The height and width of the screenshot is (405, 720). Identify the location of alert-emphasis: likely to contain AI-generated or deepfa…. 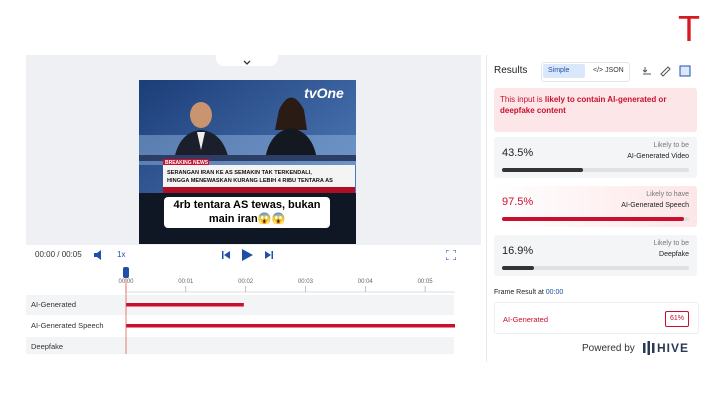
(583, 105).